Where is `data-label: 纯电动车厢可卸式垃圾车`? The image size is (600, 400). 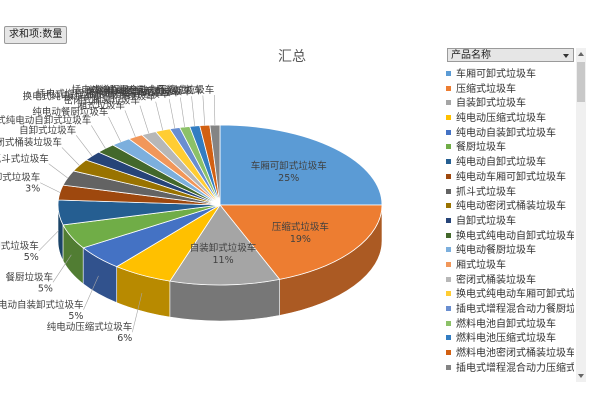 data-label: 纯电动车厢可卸式垃圾车 is located at coordinates (20, 178).